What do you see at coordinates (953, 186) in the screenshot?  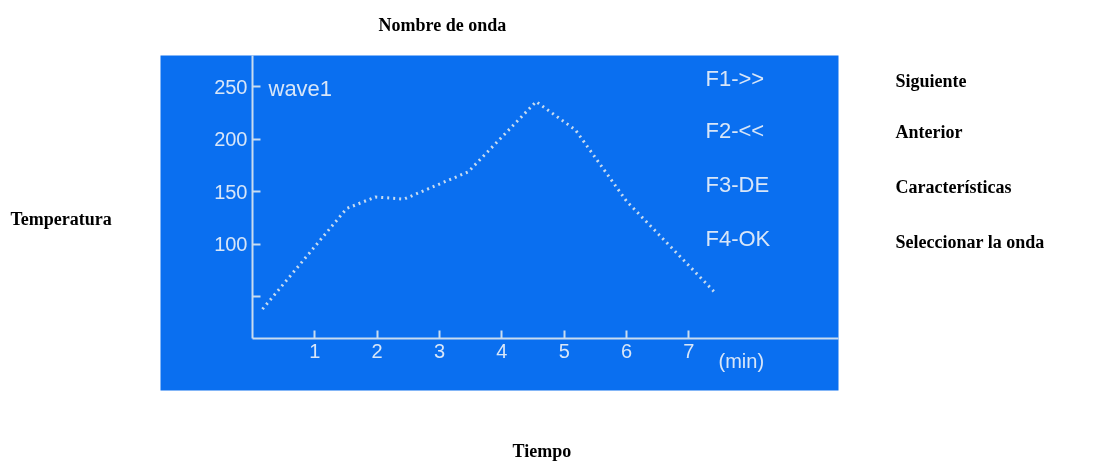 I see `text: Características` at bounding box center [953, 186].